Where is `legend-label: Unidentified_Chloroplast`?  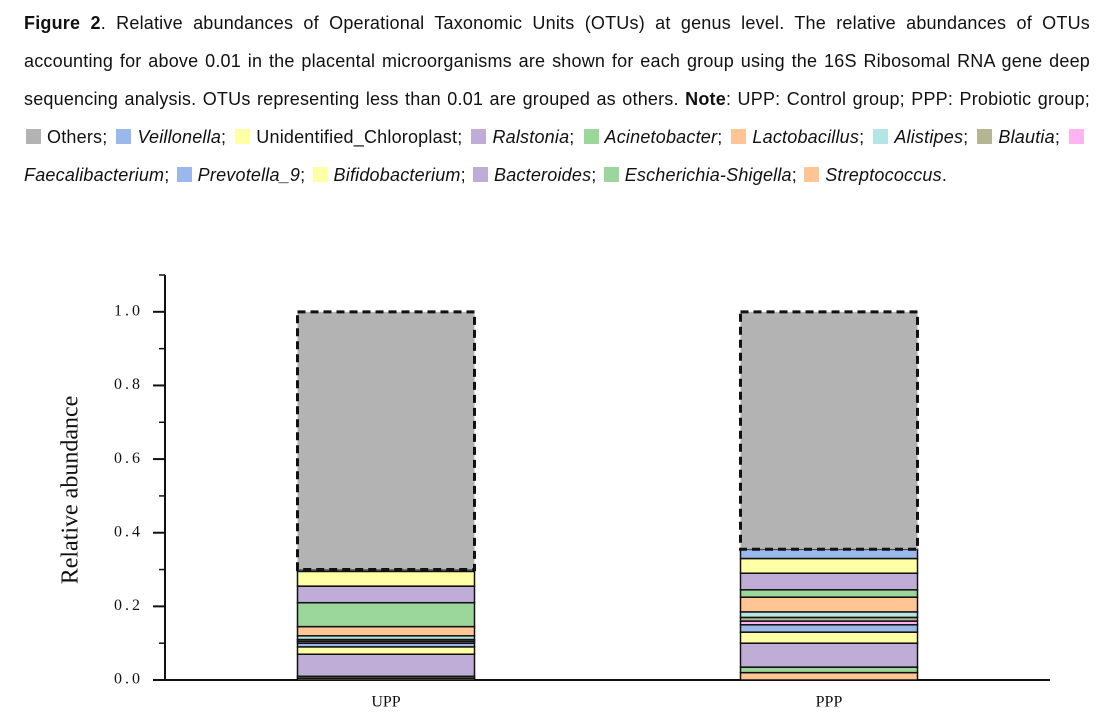
legend-label: Unidentified_Chloroplast is located at coordinates (357, 137).